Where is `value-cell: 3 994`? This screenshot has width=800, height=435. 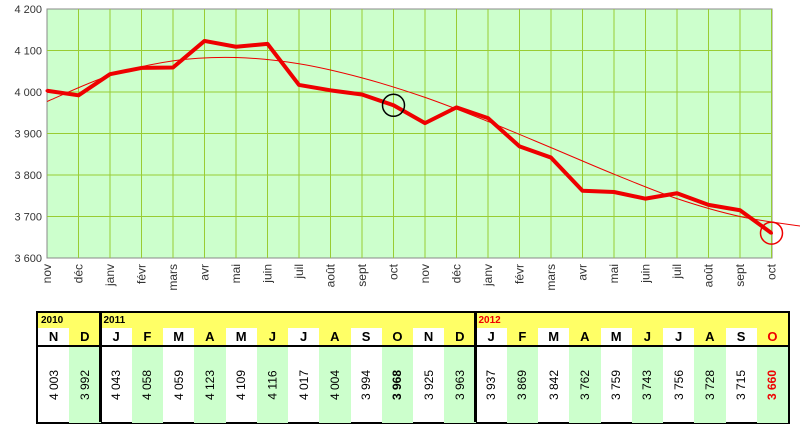 value-cell: 3 994 is located at coordinates (366, 385).